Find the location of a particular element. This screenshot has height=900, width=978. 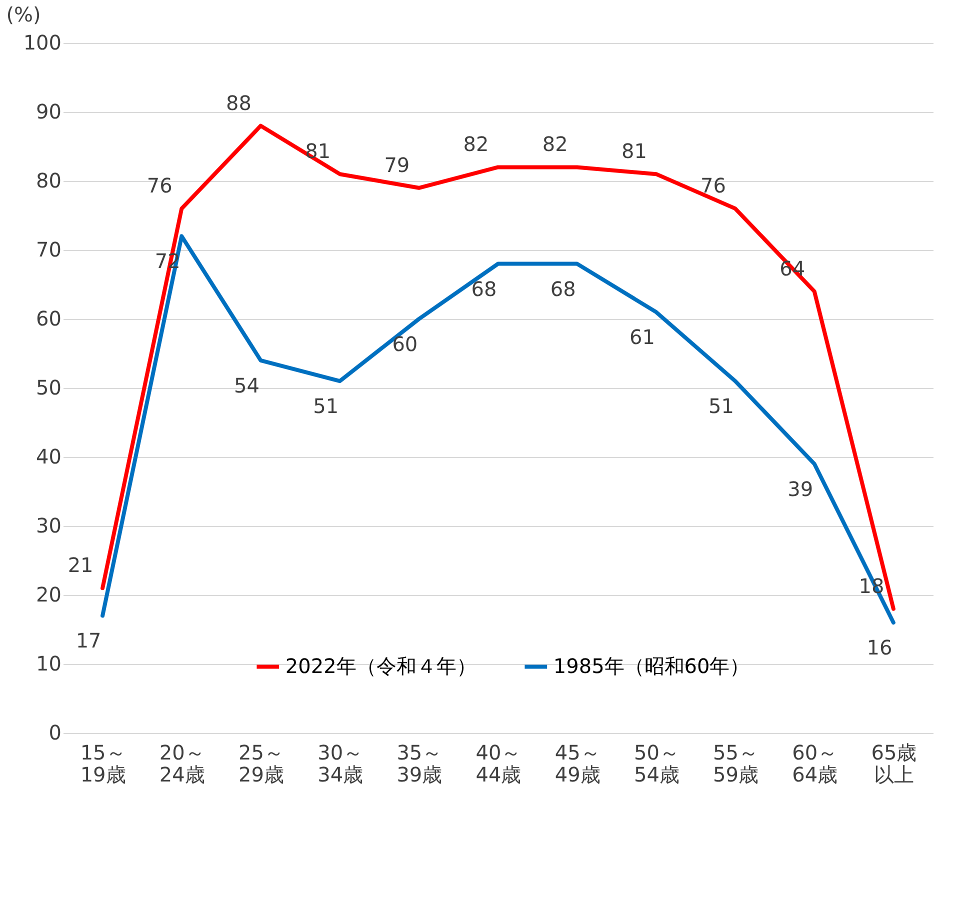

y-tick-label: 60 is located at coordinates (49, 318).